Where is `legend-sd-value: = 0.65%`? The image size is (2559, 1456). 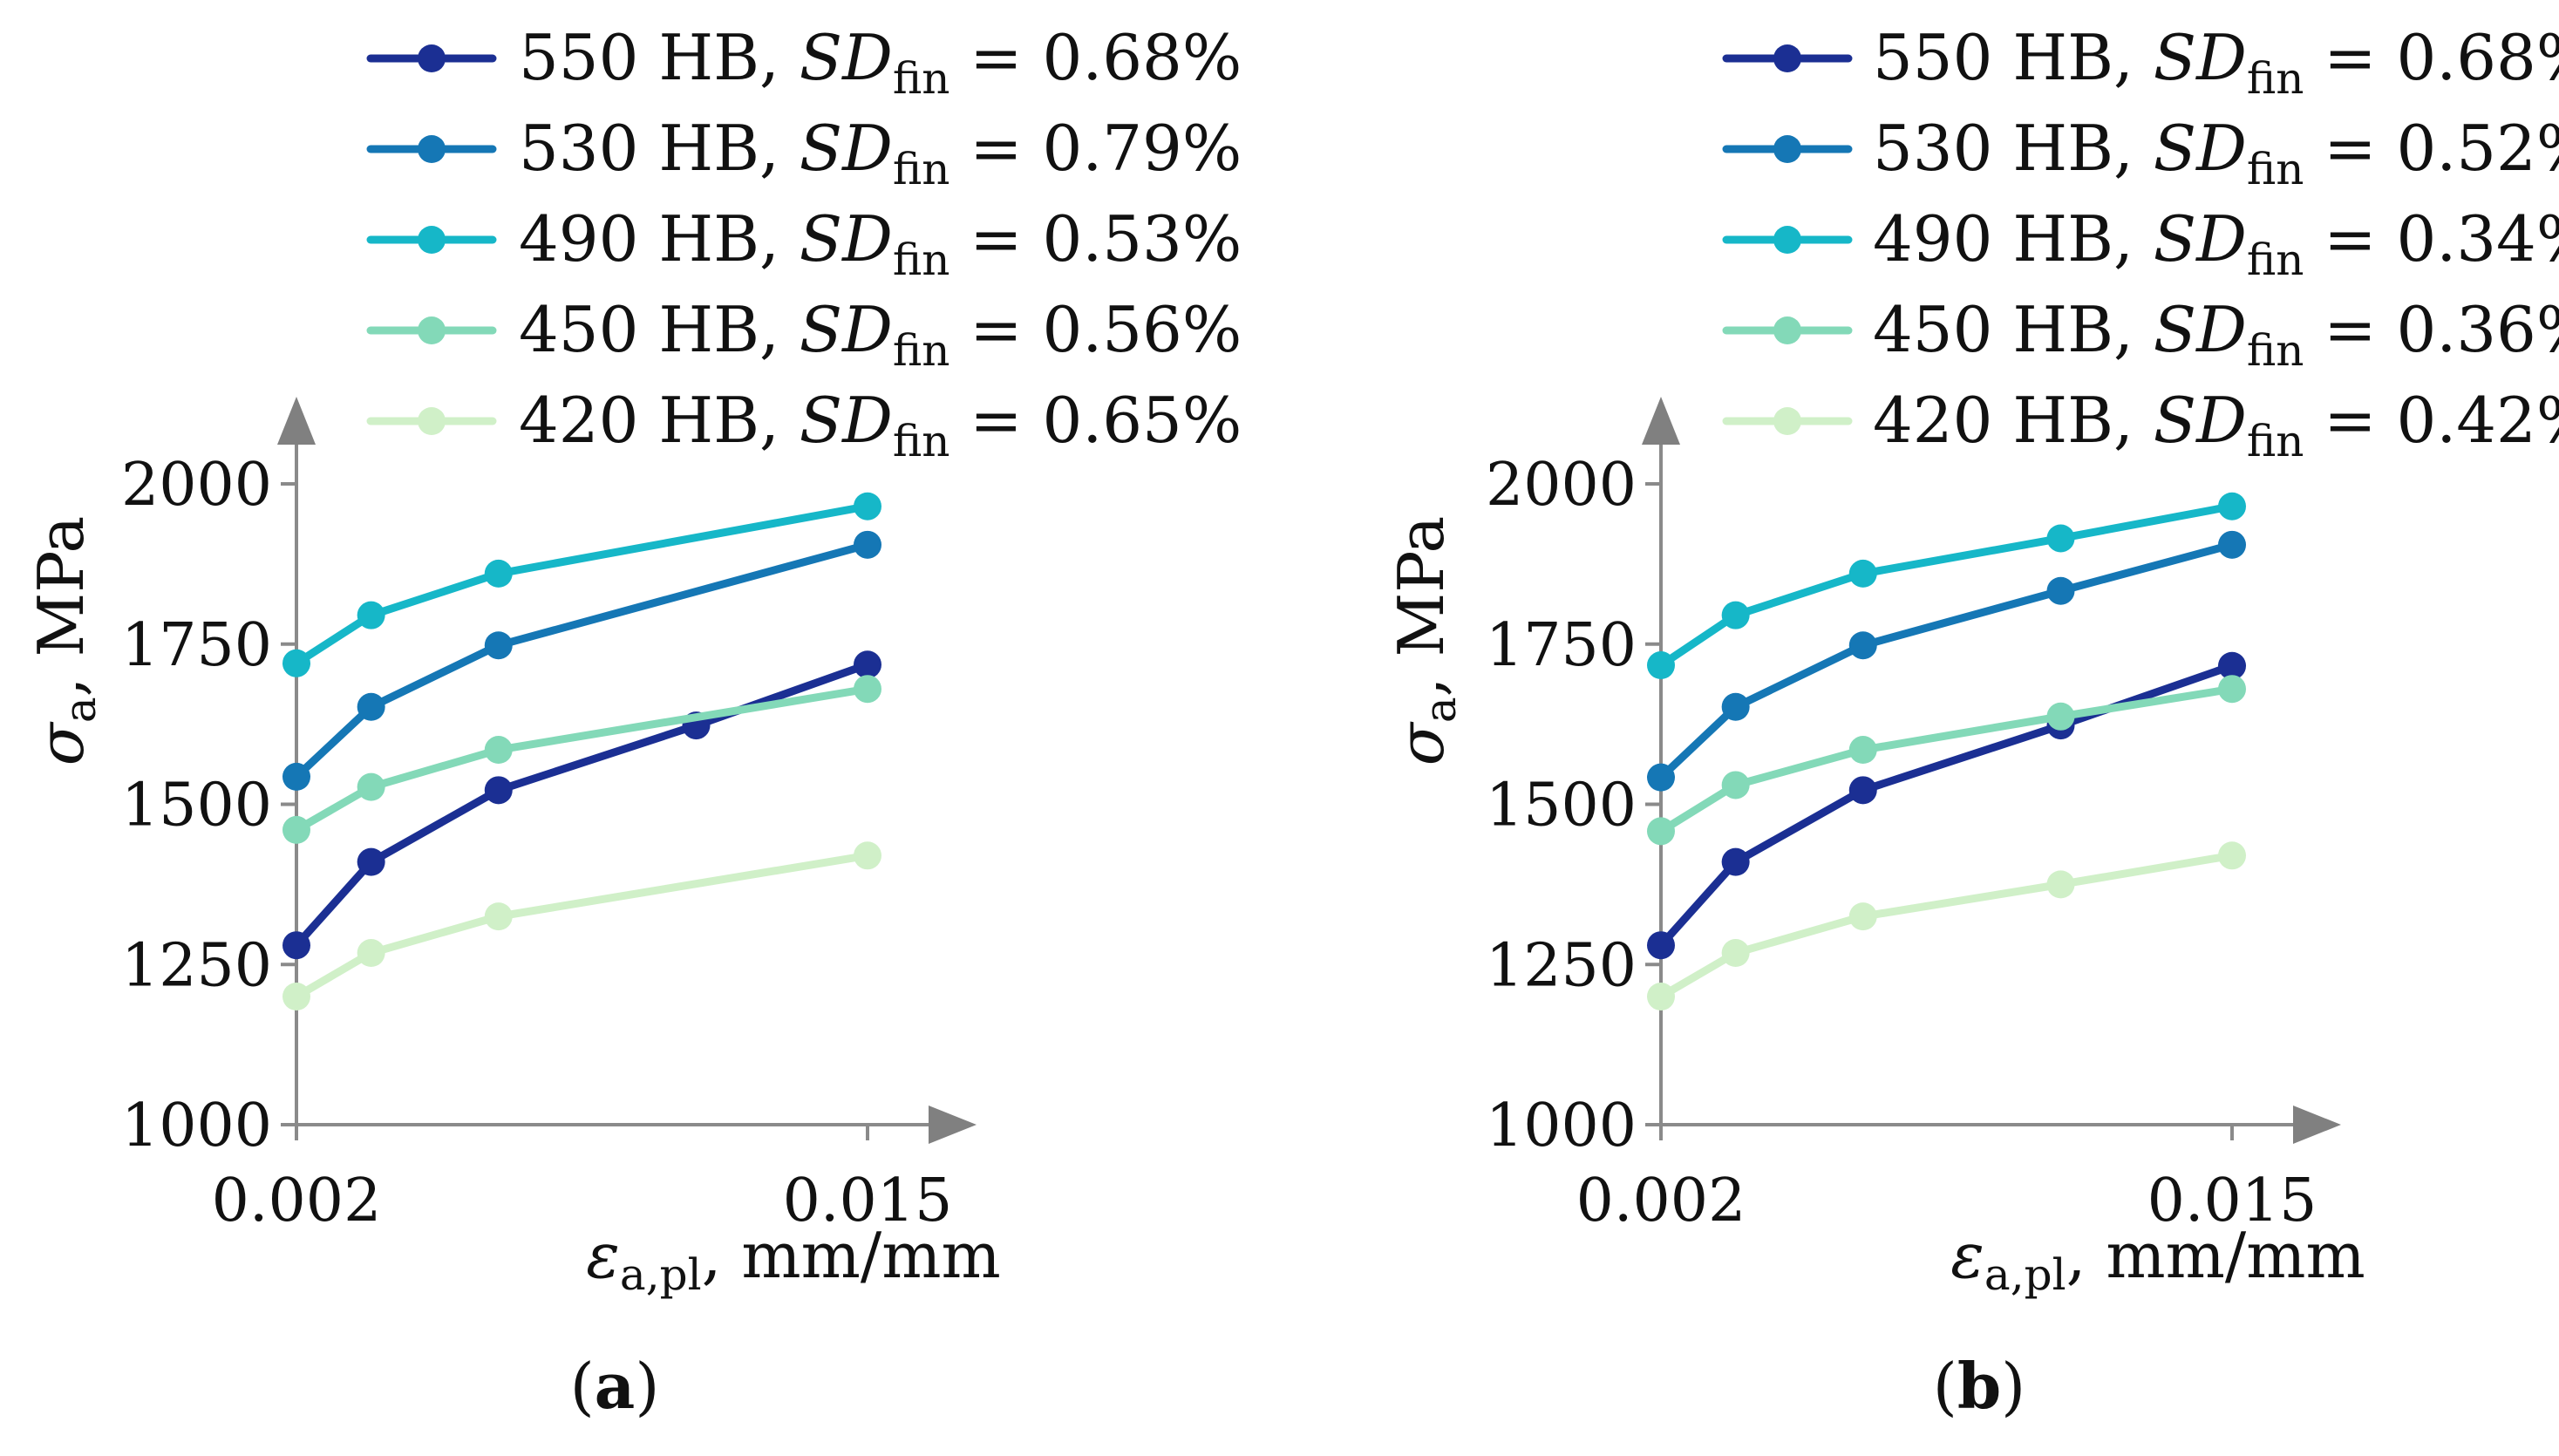
legend-sd-value: = 0.65% is located at coordinates (1095, 420).